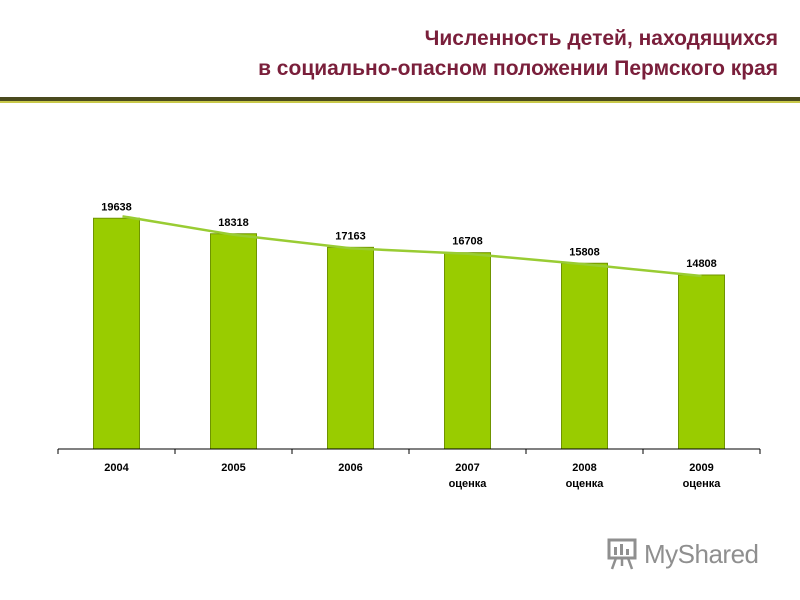  What do you see at coordinates (350, 236) in the screenshot?
I see `data-label-2006: 17163` at bounding box center [350, 236].